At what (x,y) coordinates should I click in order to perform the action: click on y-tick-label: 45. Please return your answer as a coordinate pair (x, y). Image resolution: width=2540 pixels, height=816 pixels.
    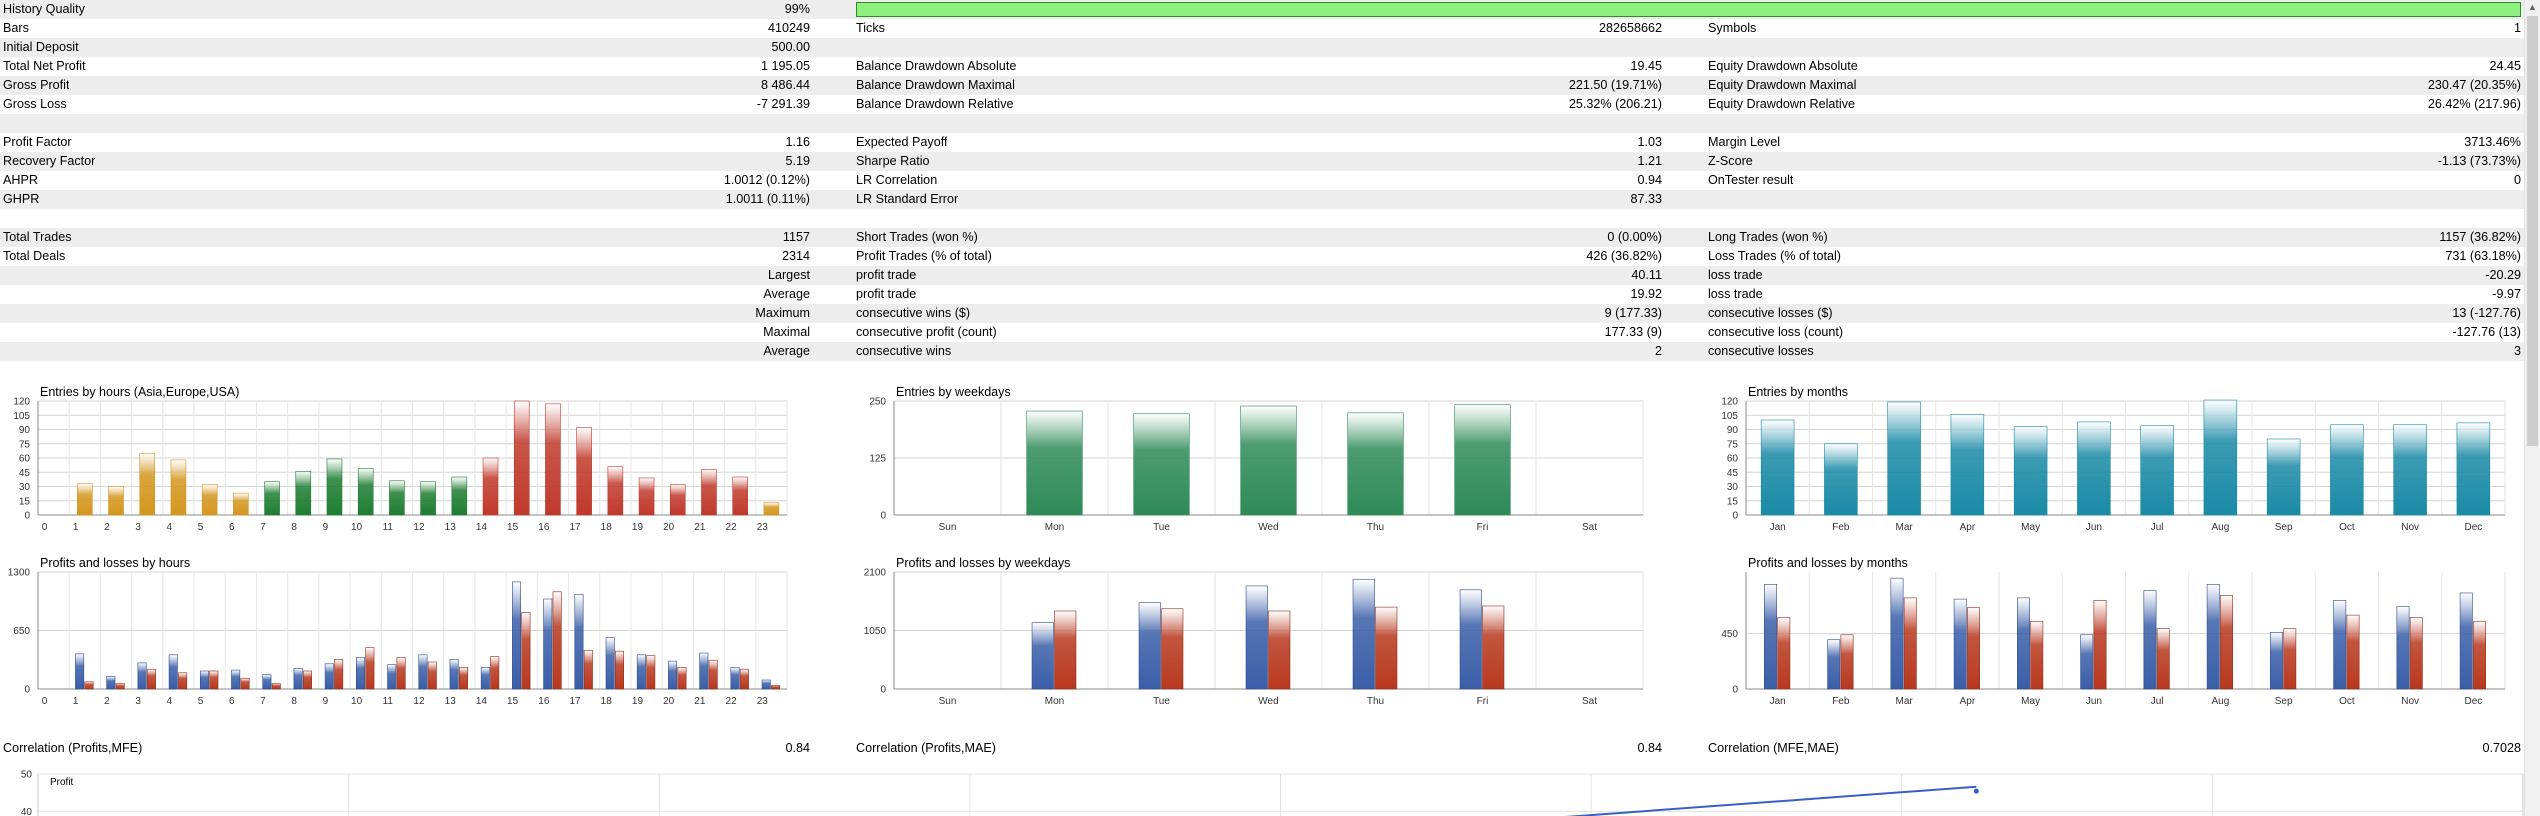
    Looking at the image, I should click on (1733, 473).